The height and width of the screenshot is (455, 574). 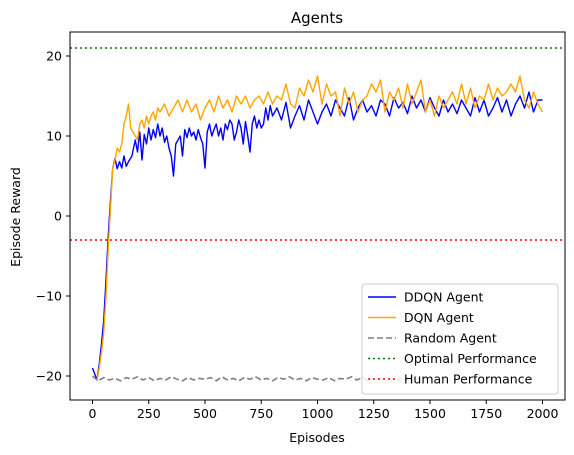 I want to click on x-tick-label: 750, so click(x=261, y=413).